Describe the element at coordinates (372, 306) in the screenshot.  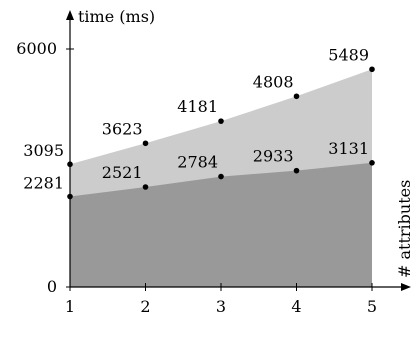
I see `x-tick-label: 5` at that location.